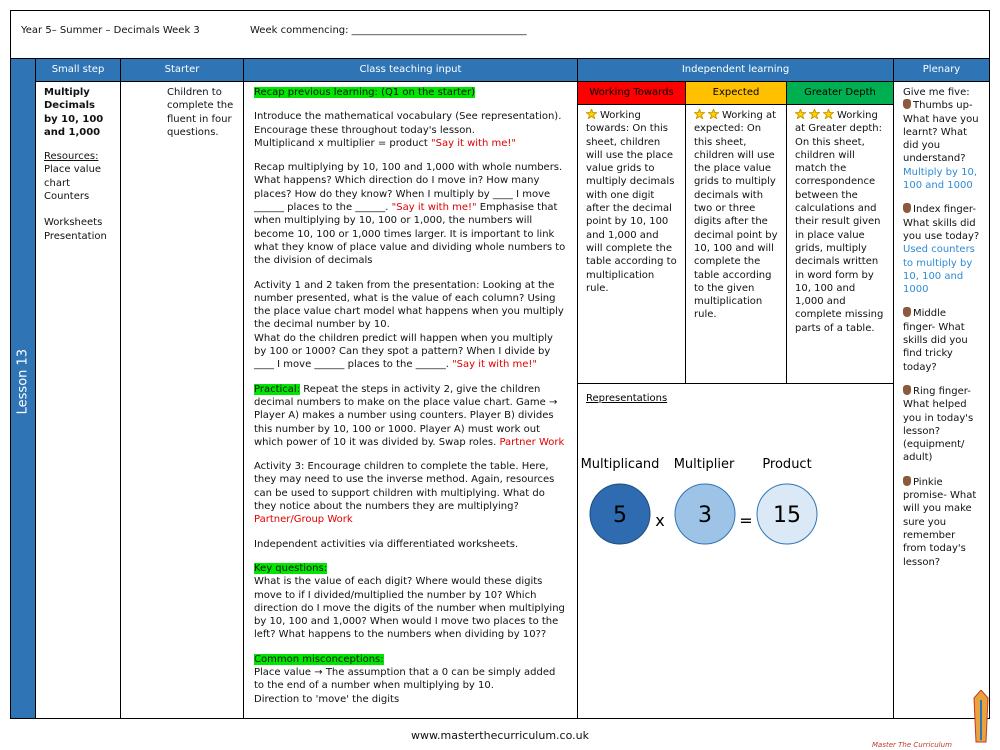  What do you see at coordinates (936, 92) in the screenshot?
I see `text: Give me five:` at bounding box center [936, 92].